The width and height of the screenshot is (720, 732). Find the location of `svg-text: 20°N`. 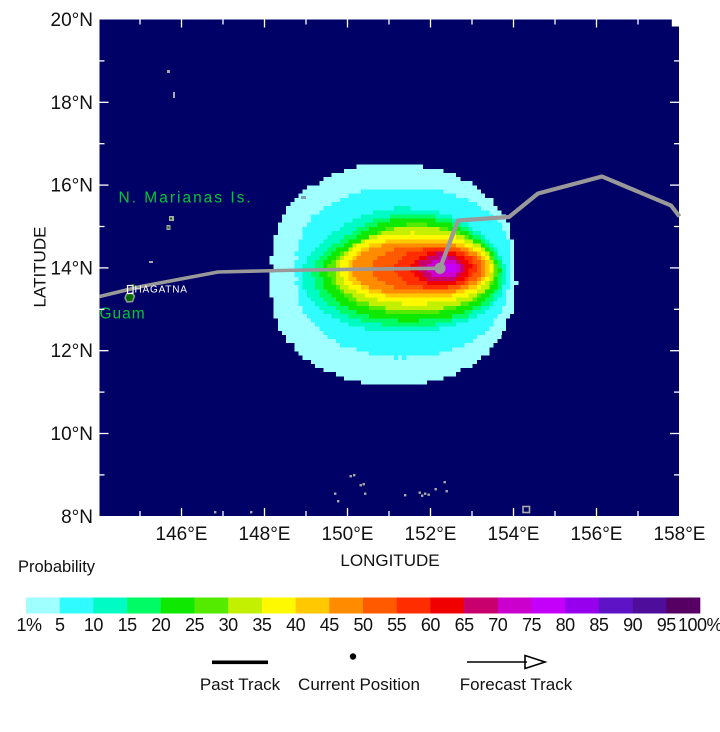

svg-text: 20°N is located at coordinates (72, 20).